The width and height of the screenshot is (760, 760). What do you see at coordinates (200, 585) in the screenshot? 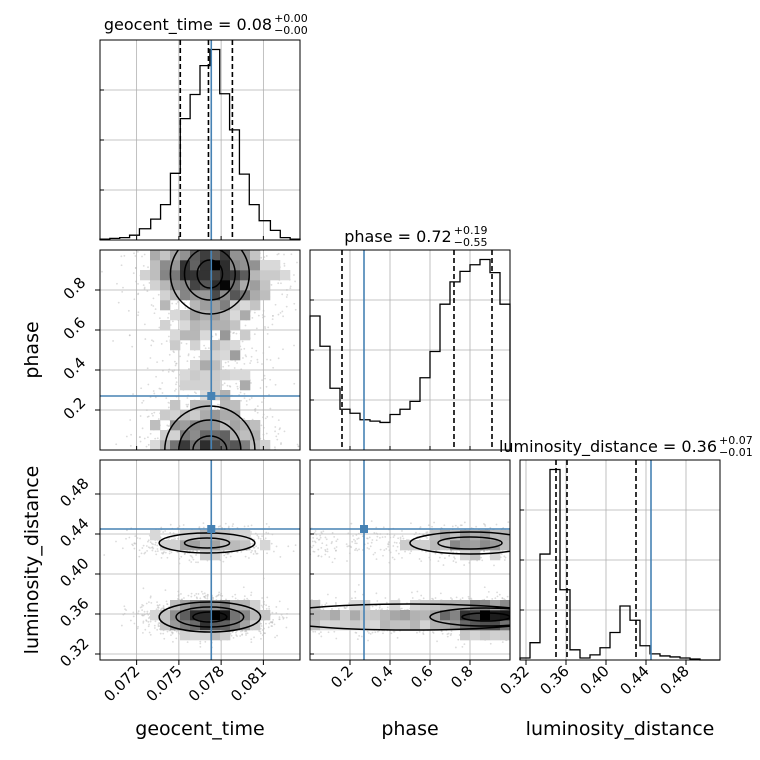
I see `density-content` at bounding box center [200, 585].